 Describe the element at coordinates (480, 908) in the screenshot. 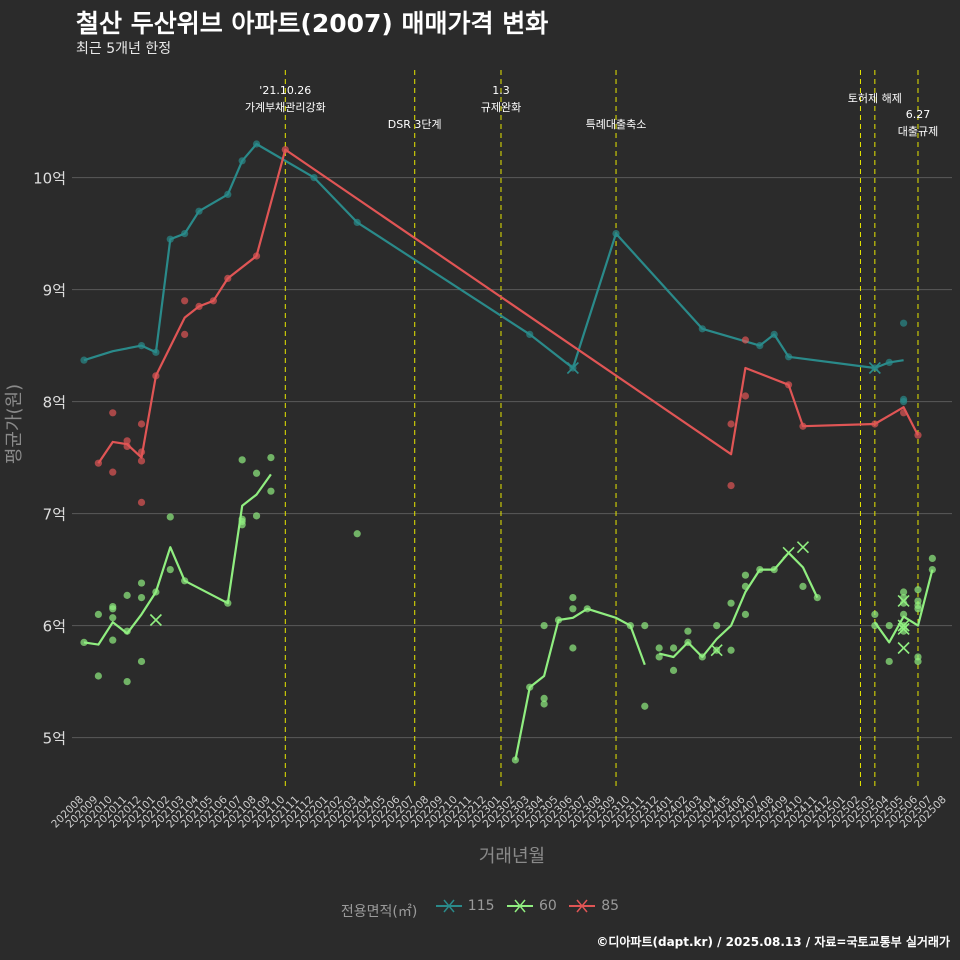

I see `legend: 전용면적(㎡) 115 60 85` at that location.